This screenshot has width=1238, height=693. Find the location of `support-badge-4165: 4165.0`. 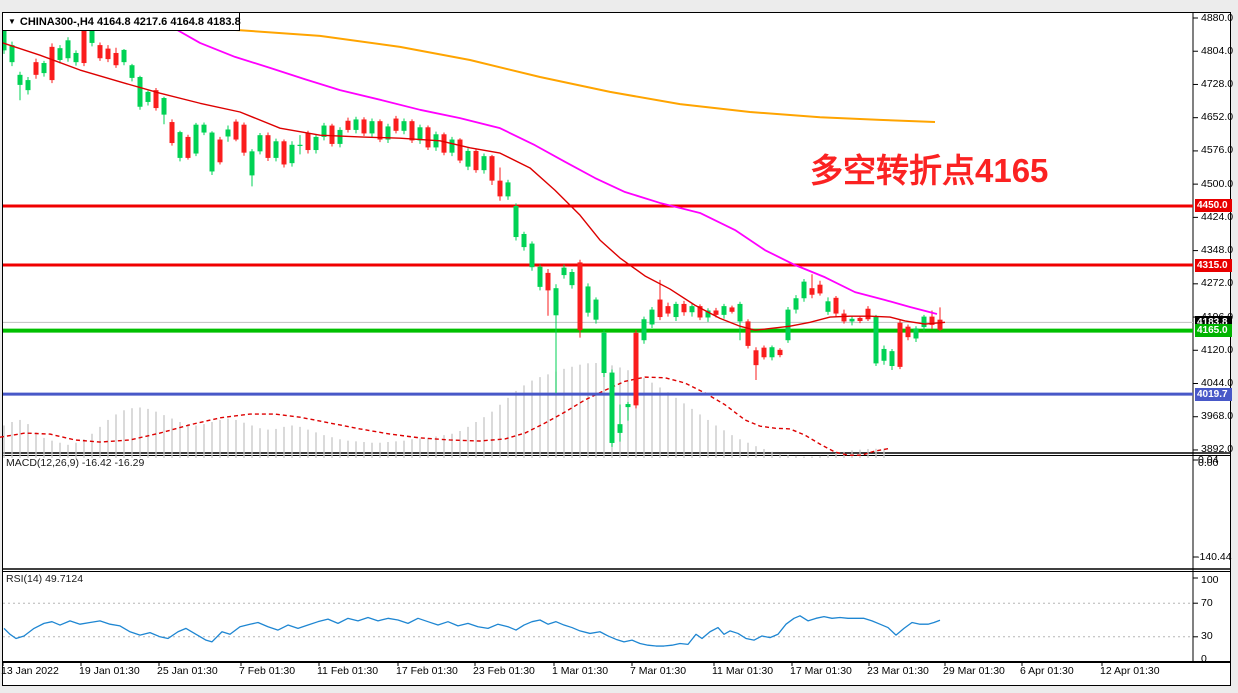

support-badge-4165: 4165.0 is located at coordinates (1213, 331).